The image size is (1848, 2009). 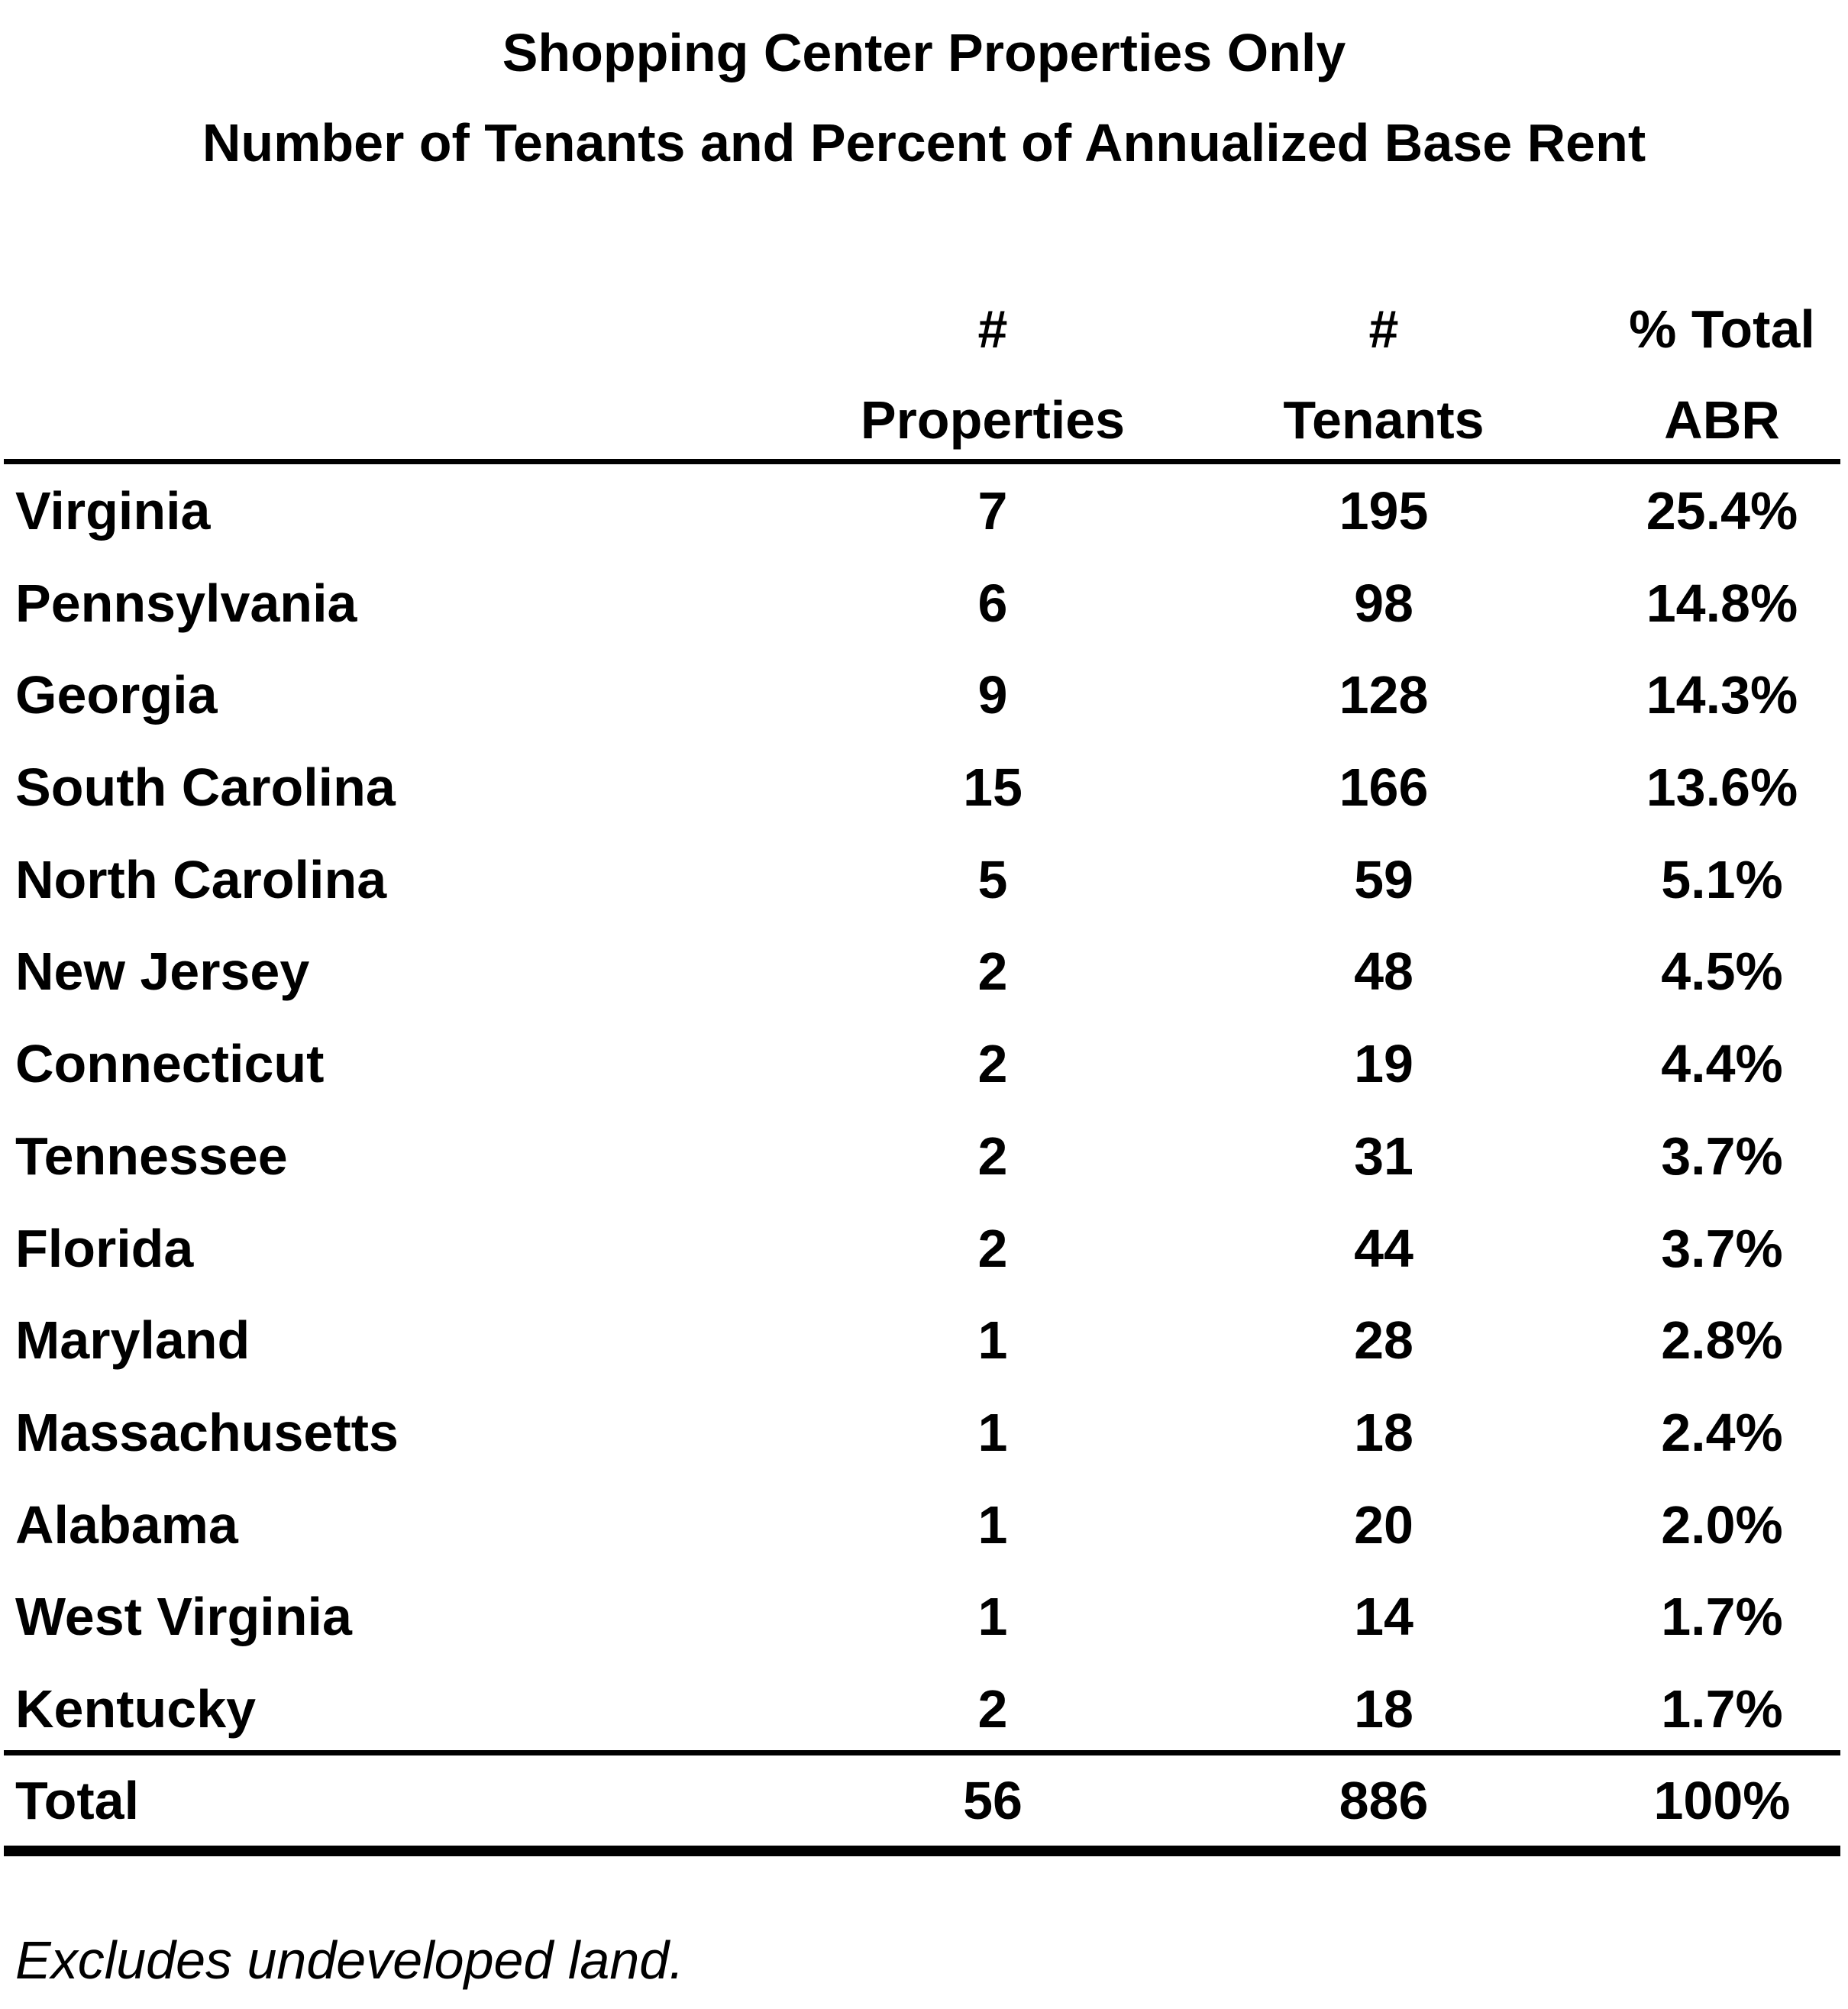 I want to click on abr-cell: 5.1%, so click(x=1722, y=879).